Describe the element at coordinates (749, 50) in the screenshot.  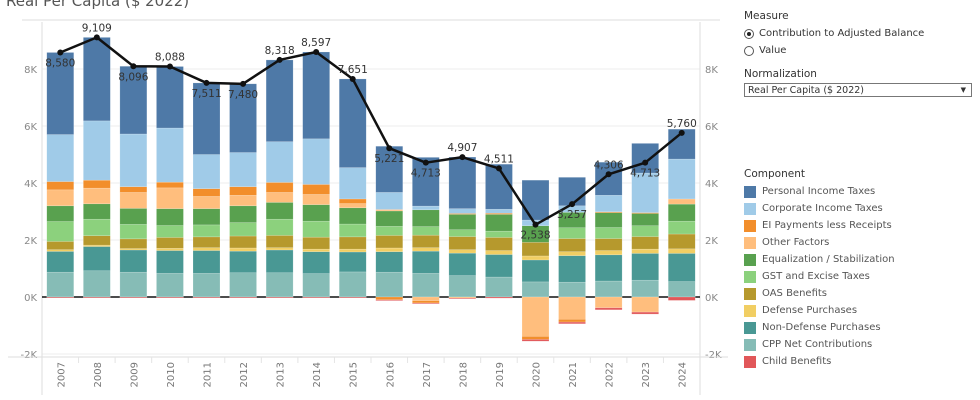
I see `radio-unselected-icon` at that location.